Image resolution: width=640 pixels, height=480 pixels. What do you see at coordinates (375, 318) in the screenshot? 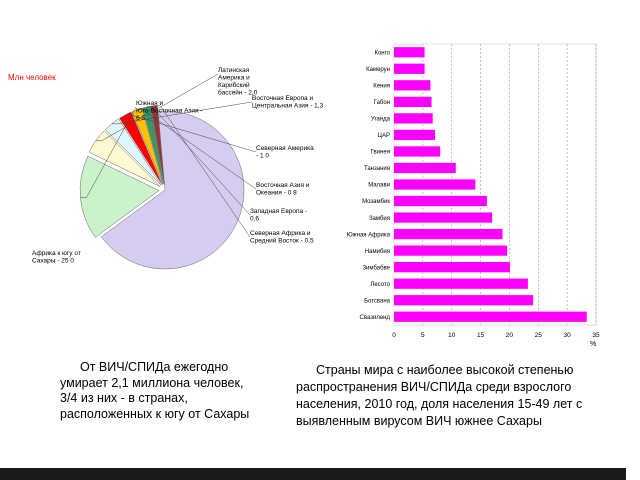
I see `category-label: Свазиленд` at bounding box center [375, 318].